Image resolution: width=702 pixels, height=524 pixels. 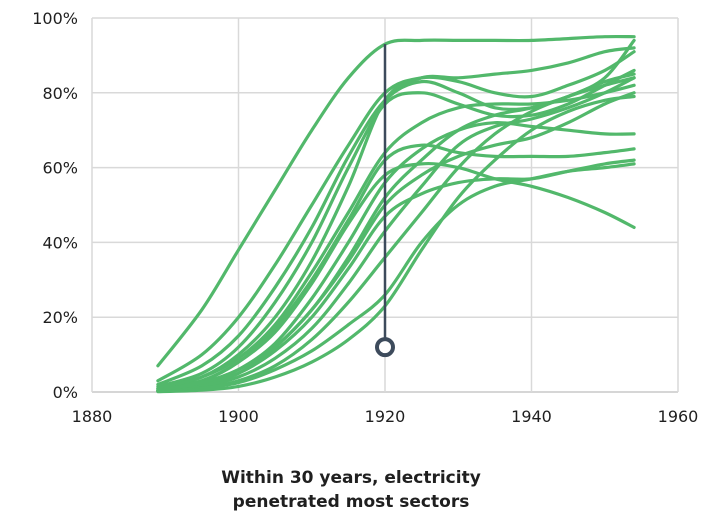 I want to click on highlight-marker, so click(x=385, y=201).